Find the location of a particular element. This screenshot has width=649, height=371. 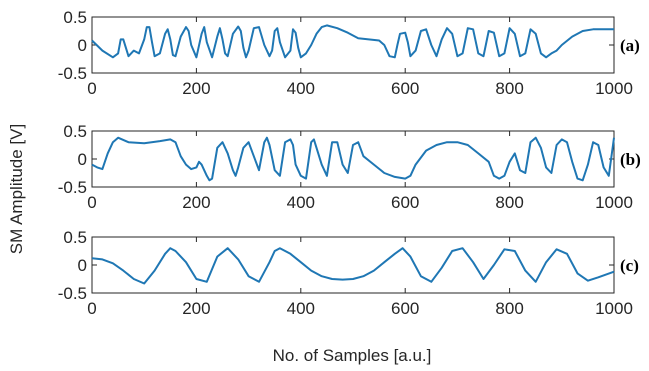

panel-label-b: (b) is located at coordinates (630, 159).